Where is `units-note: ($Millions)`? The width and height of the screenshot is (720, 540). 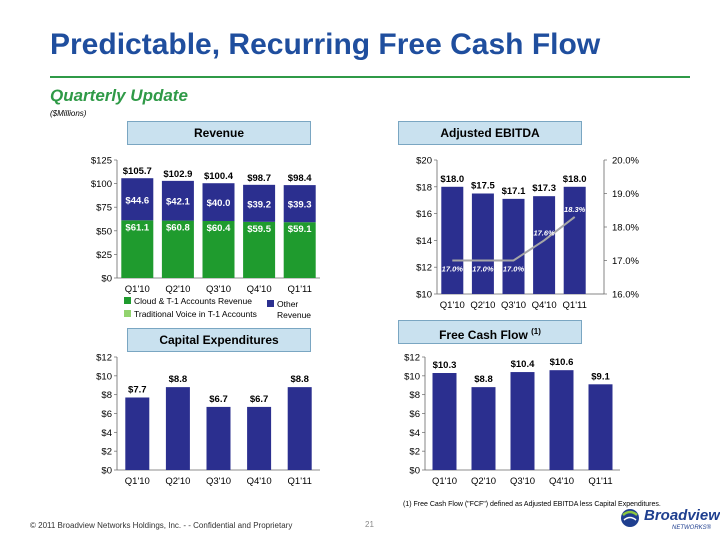 units-note: ($Millions) is located at coordinates (68, 113).